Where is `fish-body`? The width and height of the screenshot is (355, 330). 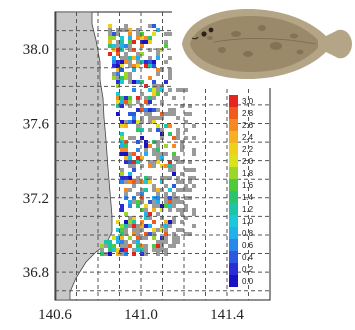
fish-body is located at coordinates (254, 44).